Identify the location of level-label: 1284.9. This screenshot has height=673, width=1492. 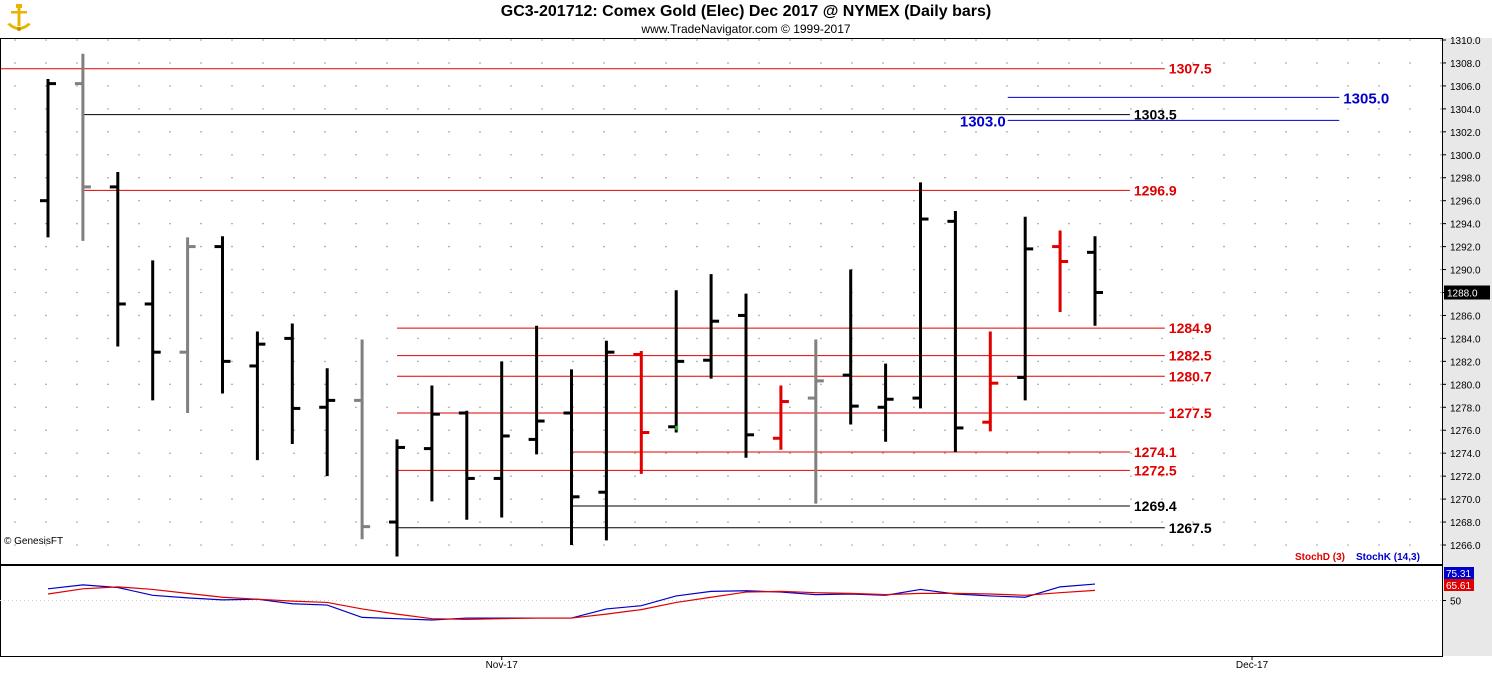
(1190, 328).